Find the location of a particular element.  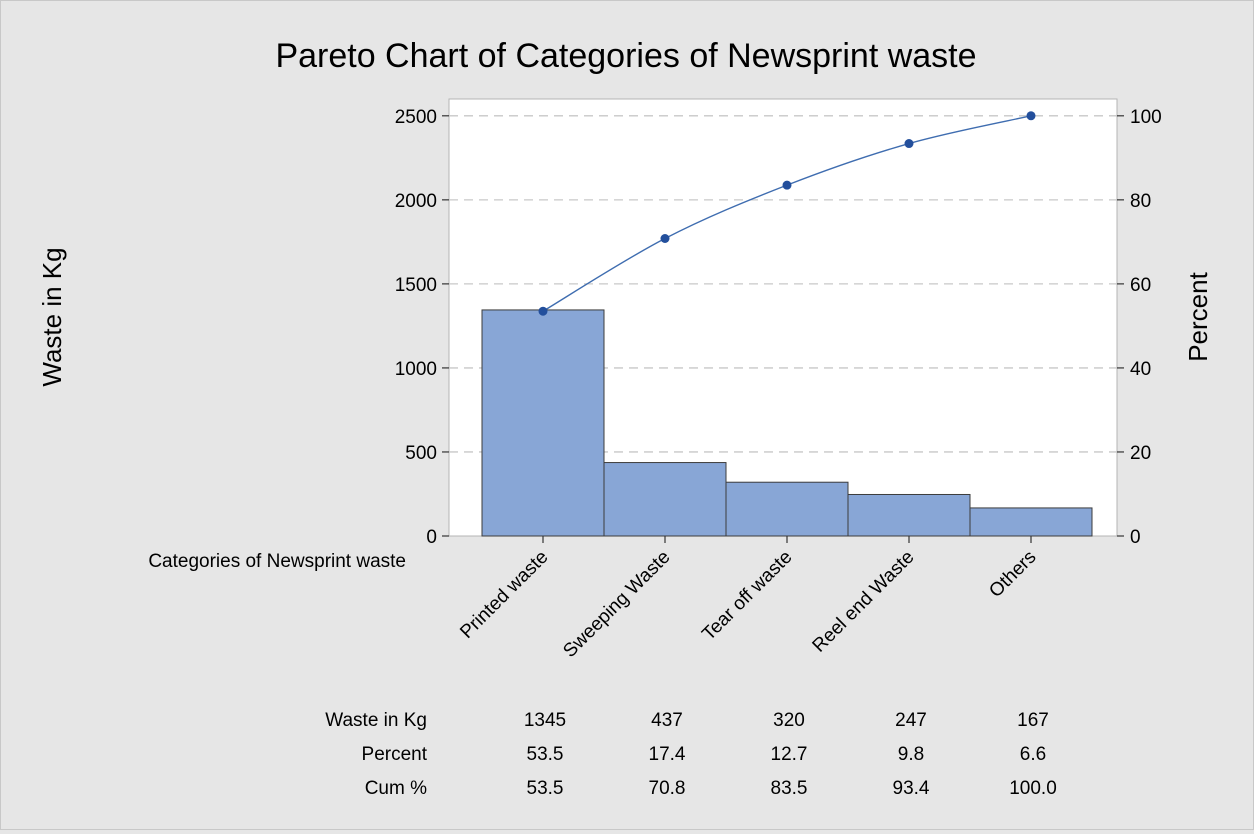

table-cell: 167 is located at coordinates (1033, 720).